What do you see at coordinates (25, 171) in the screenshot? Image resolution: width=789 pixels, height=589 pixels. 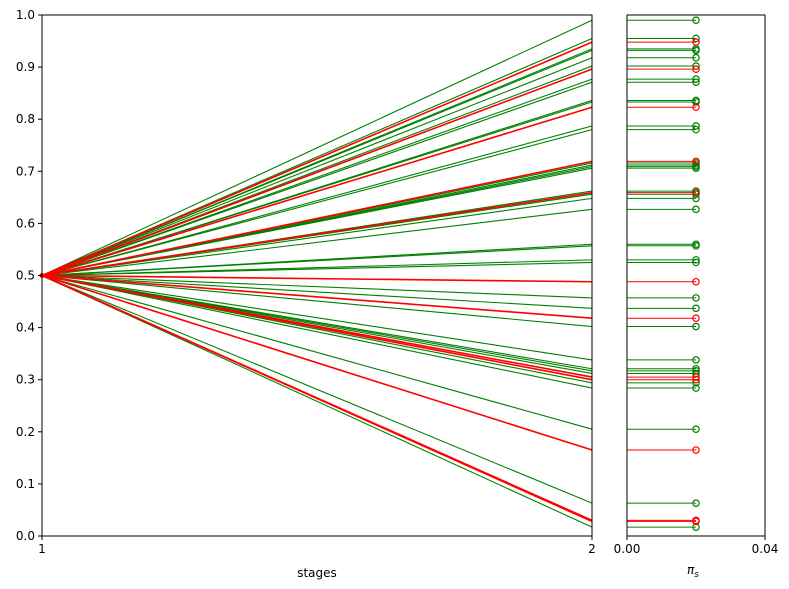 I see `y-tick-label: 0.7` at bounding box center [25, 171].